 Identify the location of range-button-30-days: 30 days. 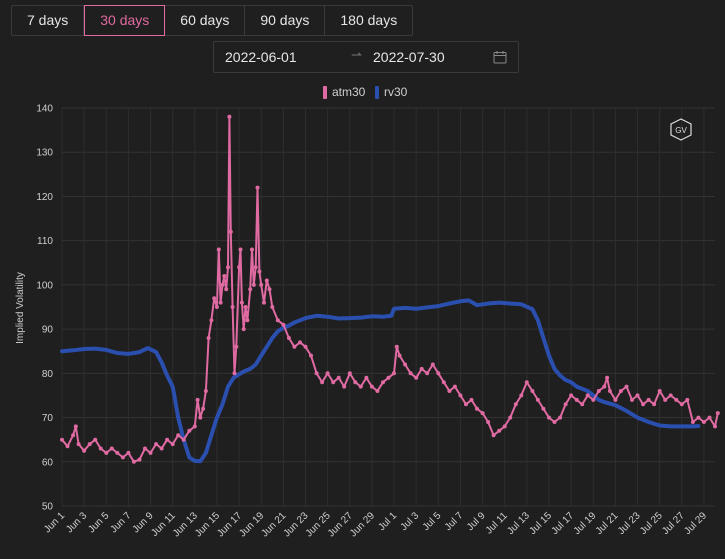
(125, 20).